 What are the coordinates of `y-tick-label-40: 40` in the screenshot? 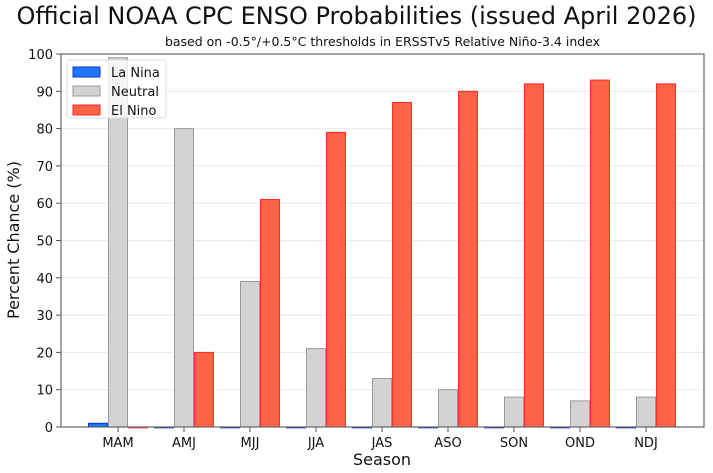 It's located at (44, 279).